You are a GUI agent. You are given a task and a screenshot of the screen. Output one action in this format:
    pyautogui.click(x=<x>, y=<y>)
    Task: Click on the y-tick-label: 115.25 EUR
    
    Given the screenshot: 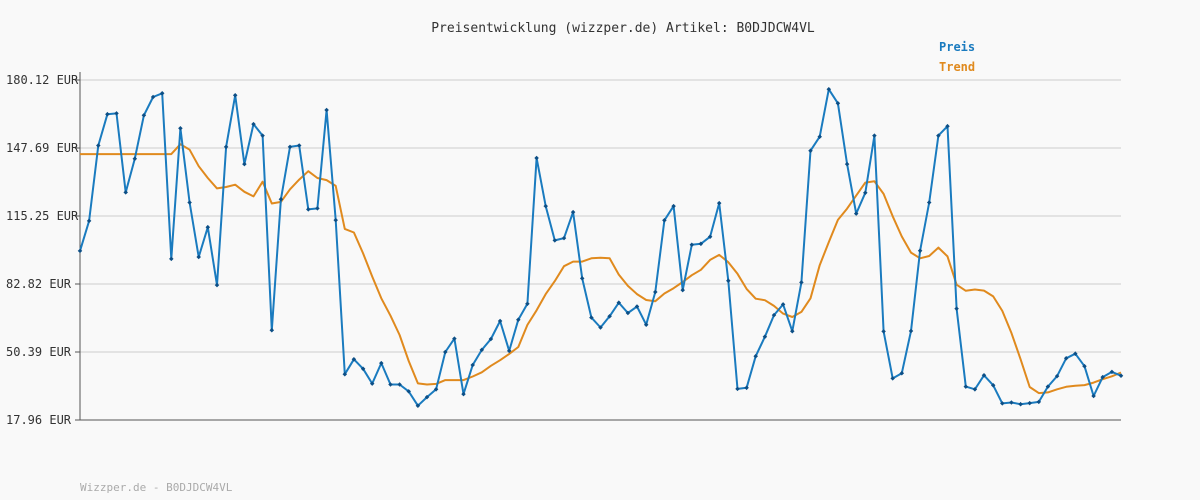 What is the action you would take?
    pyautogui.click(x=42, y=216)
    